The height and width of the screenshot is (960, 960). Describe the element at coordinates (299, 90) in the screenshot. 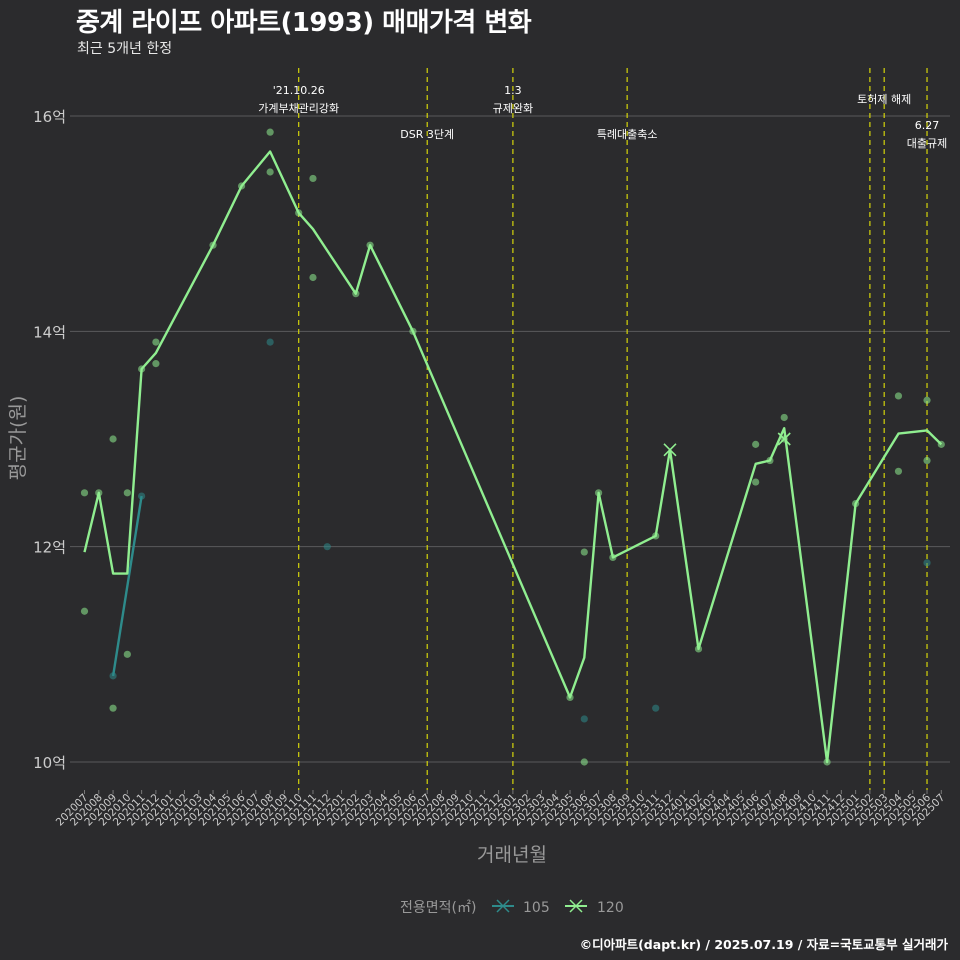

I see `event-label-0-0: '21.10.26` at that location.